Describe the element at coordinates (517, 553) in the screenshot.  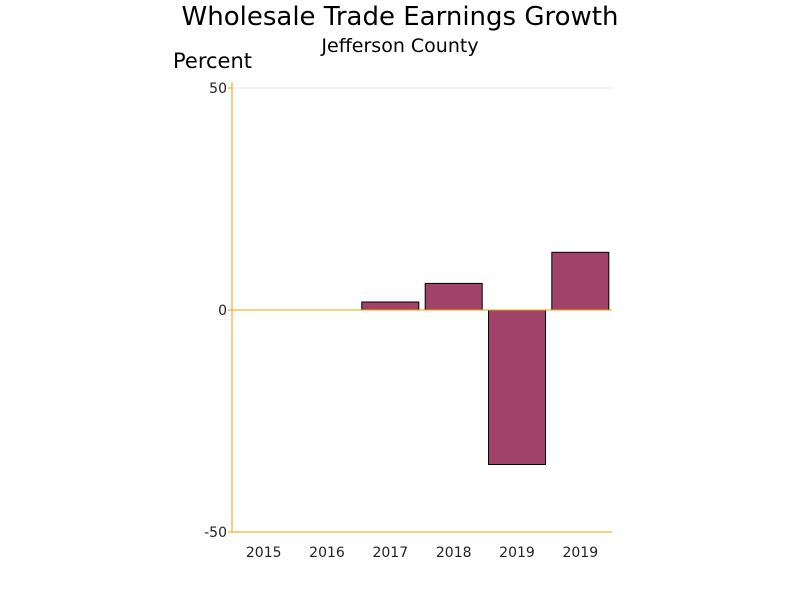
I see `x-tick-label-4: 2019` at that location.